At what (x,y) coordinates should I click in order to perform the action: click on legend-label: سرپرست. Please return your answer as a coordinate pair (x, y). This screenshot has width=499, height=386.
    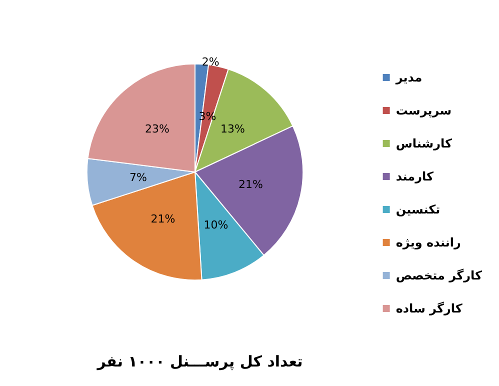
    Looking at the image, I should click on (424, 111).